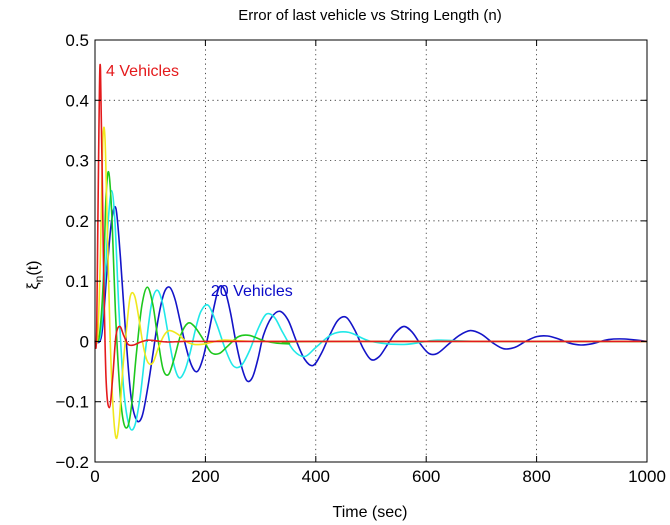 The image size is (670, 525). I want to click on annotation-label: 20 Vehicles, so click(252, 291).